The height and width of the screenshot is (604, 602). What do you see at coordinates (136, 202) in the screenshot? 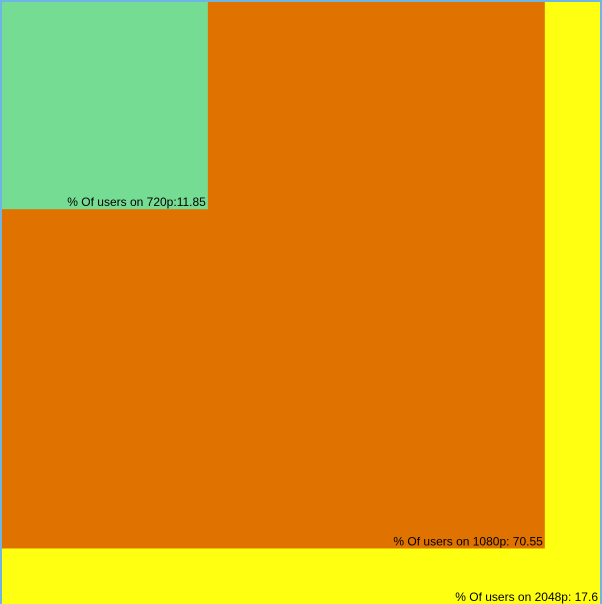
I see `label-720p: % Of users on 720p:11.85` at bounding box center [136, 202].